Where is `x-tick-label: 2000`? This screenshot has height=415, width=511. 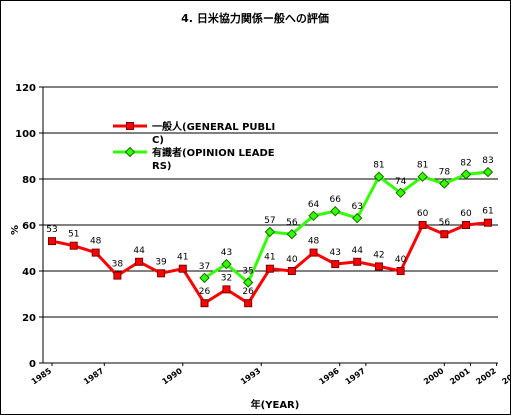 x-tick-label: 2000 is located at coordinates (434, 376).